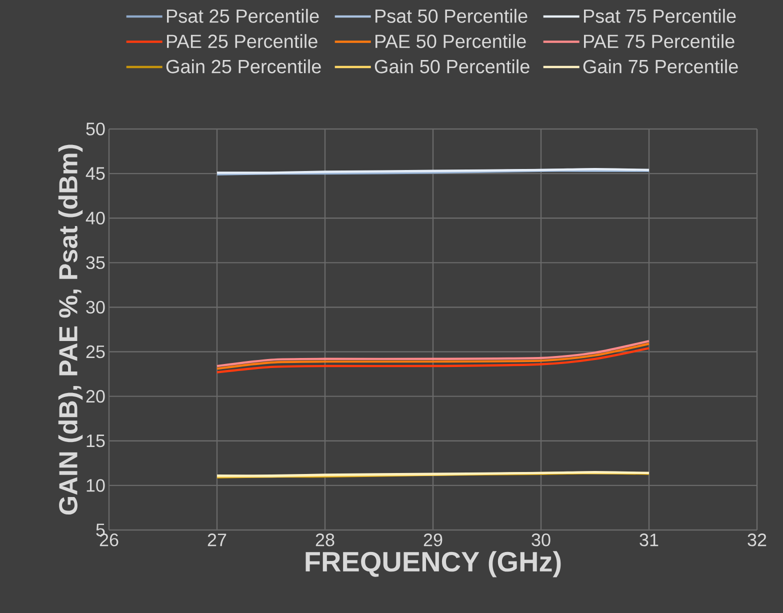 The width and height of the screenshot is (783, 613). What do you see at coordinates (452, 15) in the screenshot?
I see `legend-label: Psat 50 Percentile` at bounding box center [452, 15].